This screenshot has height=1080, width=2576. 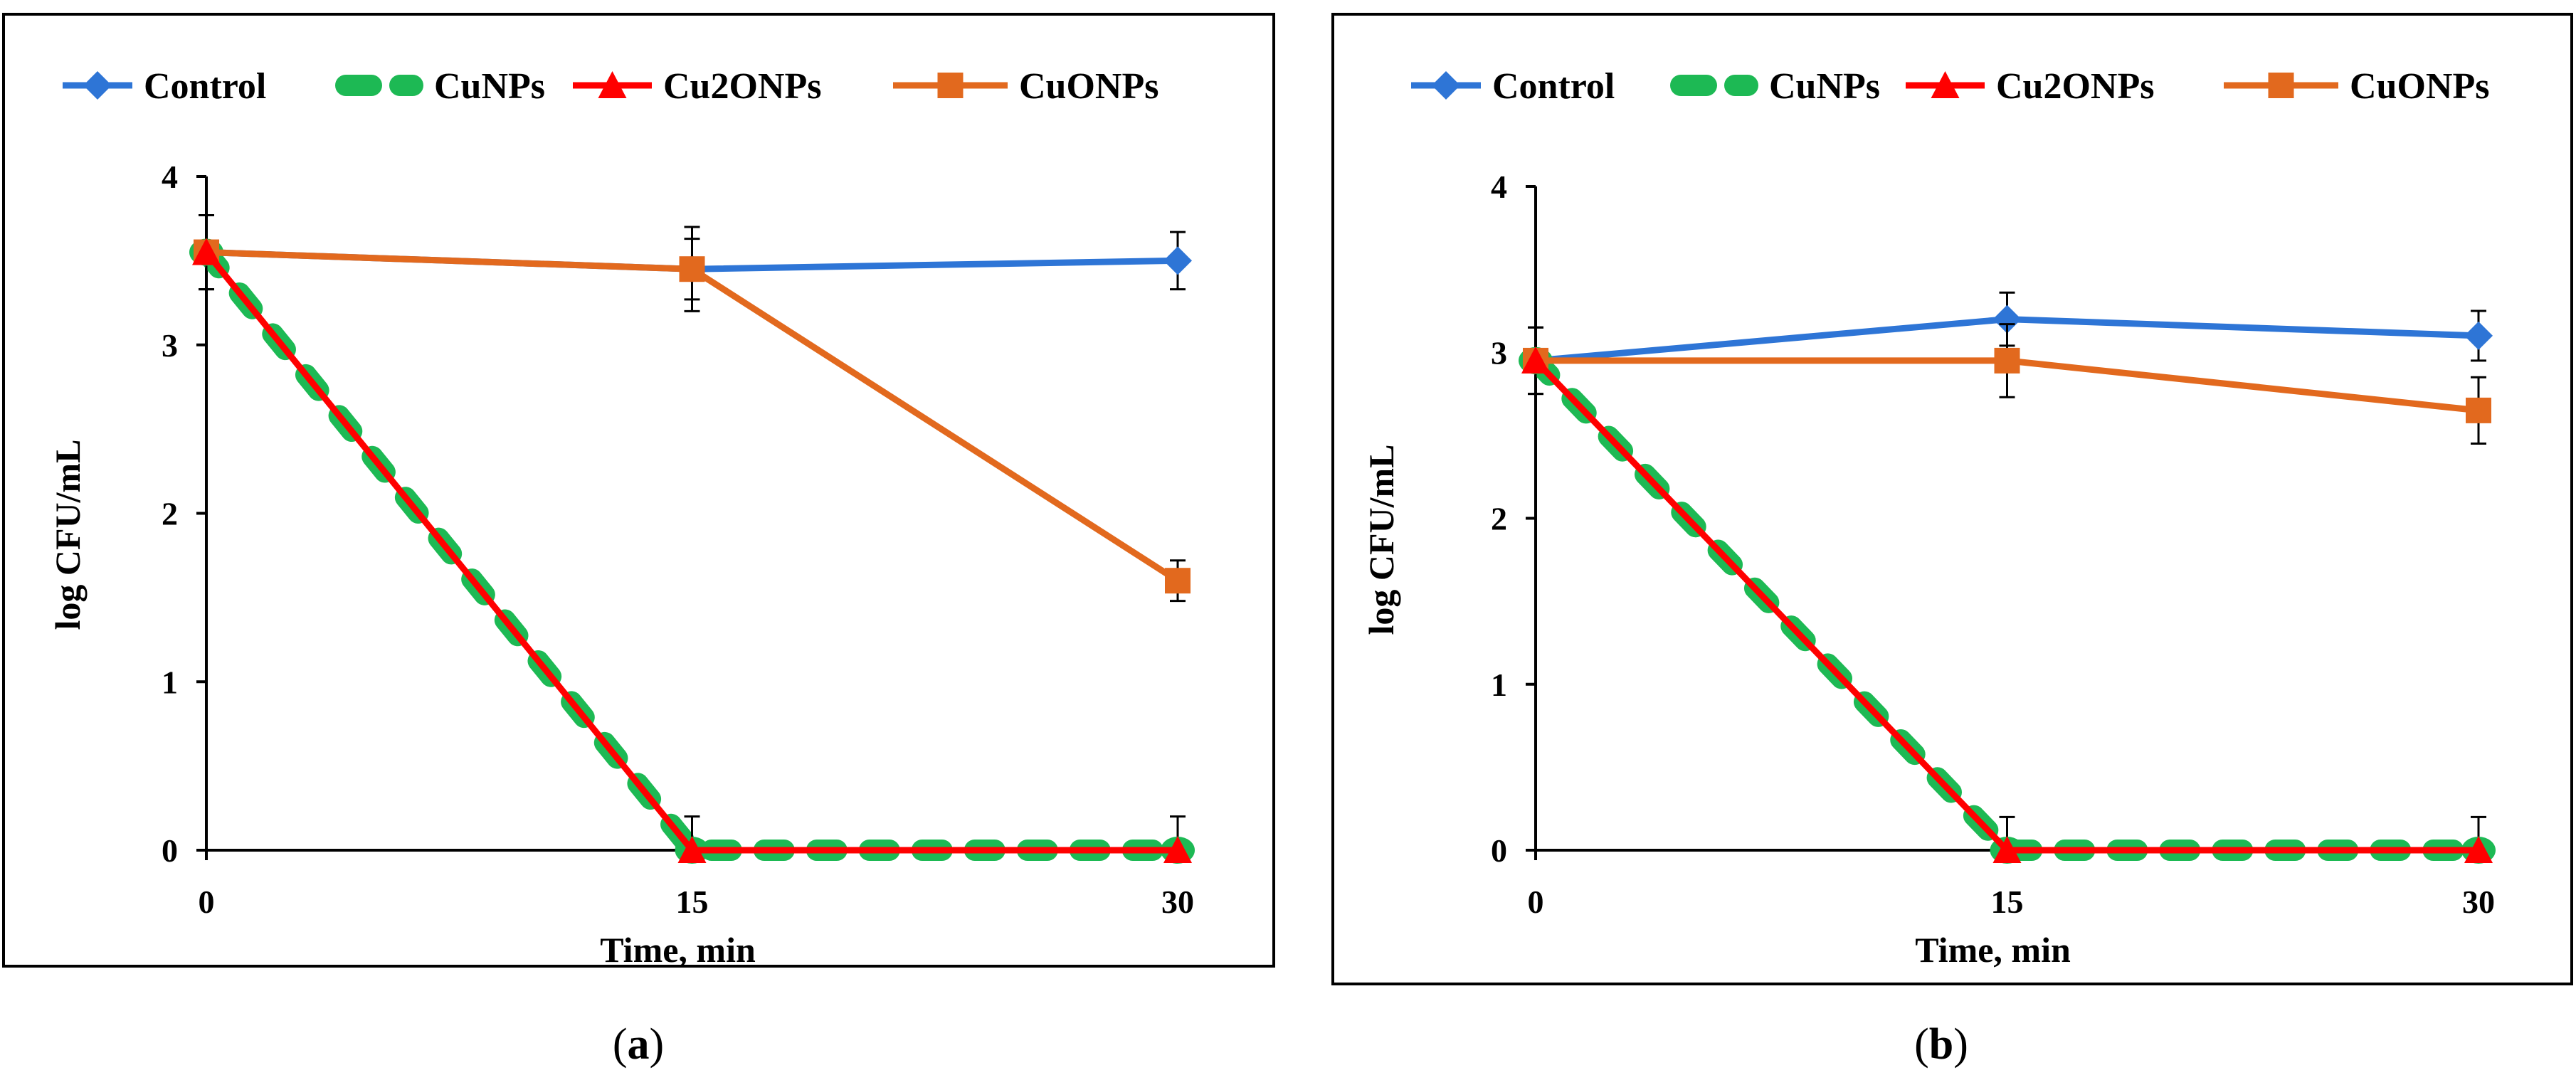 What do you see at coordinates (693, 902) in the screenshot?
I see `panel-a-x-tick-label: 15` at bounding box center [693, 902].